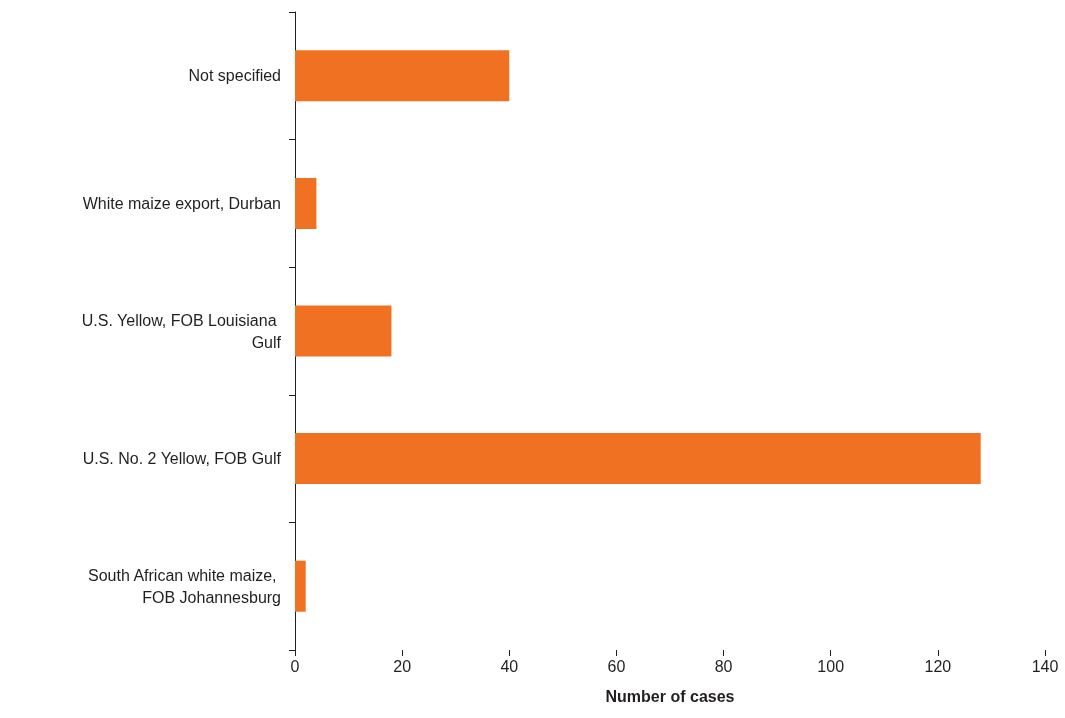 This screenshot has width=1065, height=718. I want to click on x-tick-label: 140, so click(1045, 666).